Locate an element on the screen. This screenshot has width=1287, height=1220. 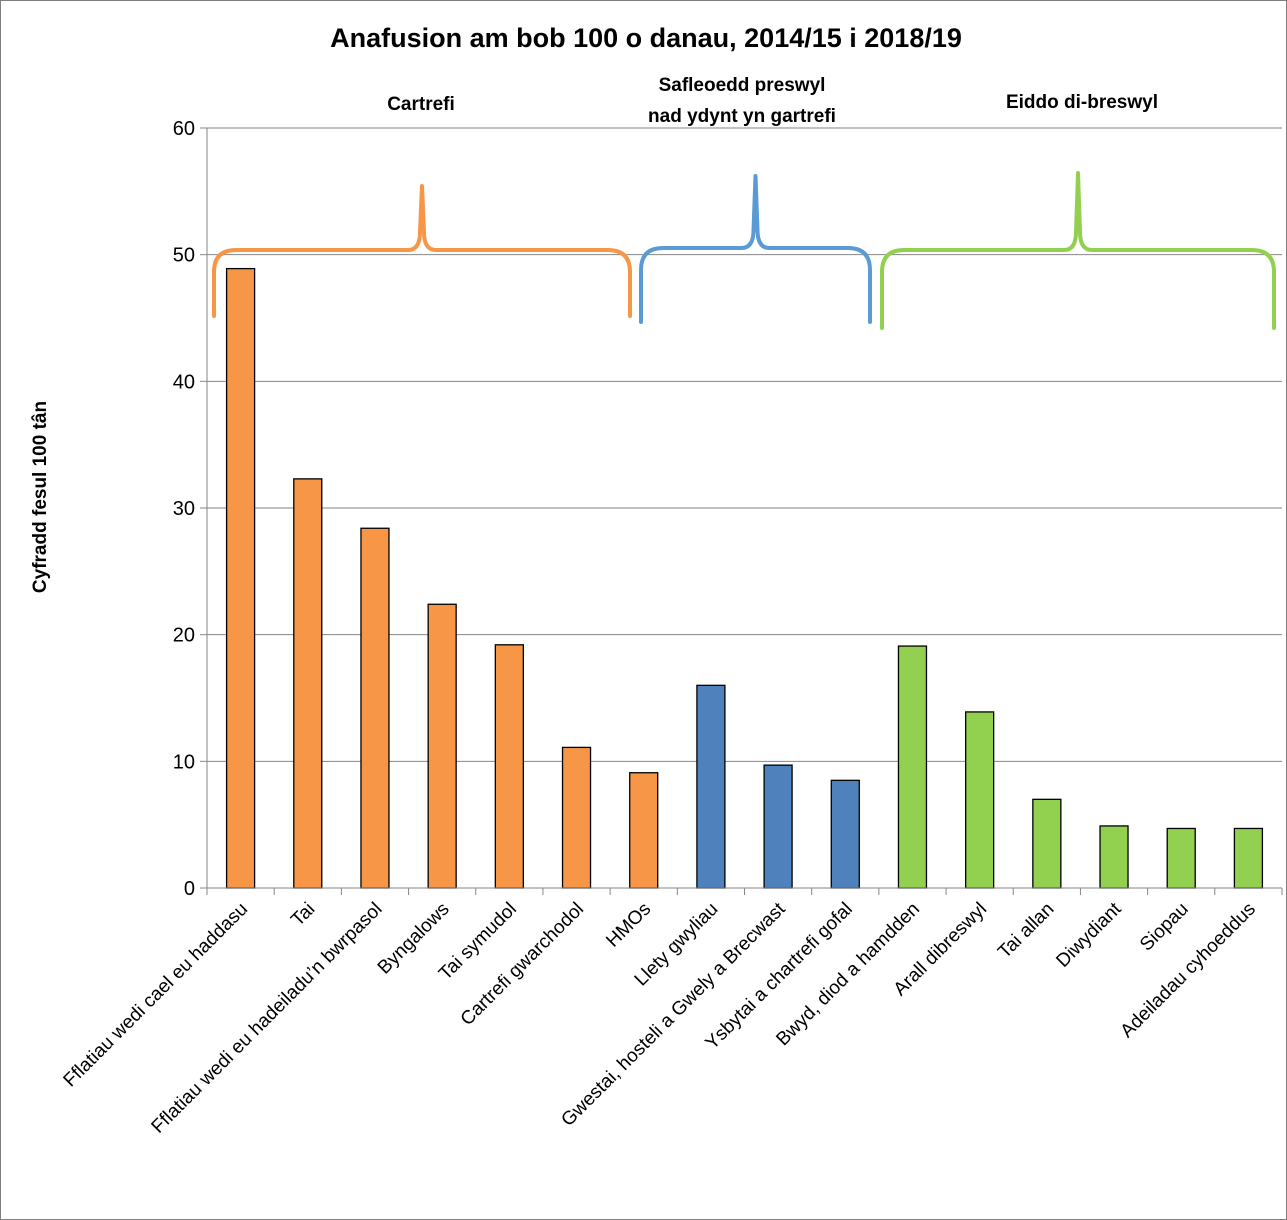
x-tick-label: Tai is located at coordinates (303, 915).